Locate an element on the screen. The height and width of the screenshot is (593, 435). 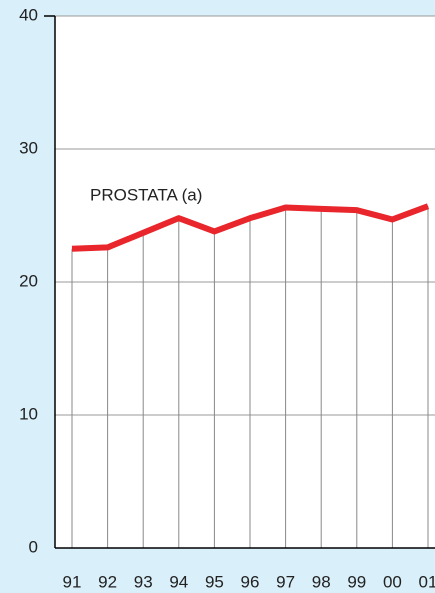
x-tick-label: 95 is located at coordinates (214, 581).